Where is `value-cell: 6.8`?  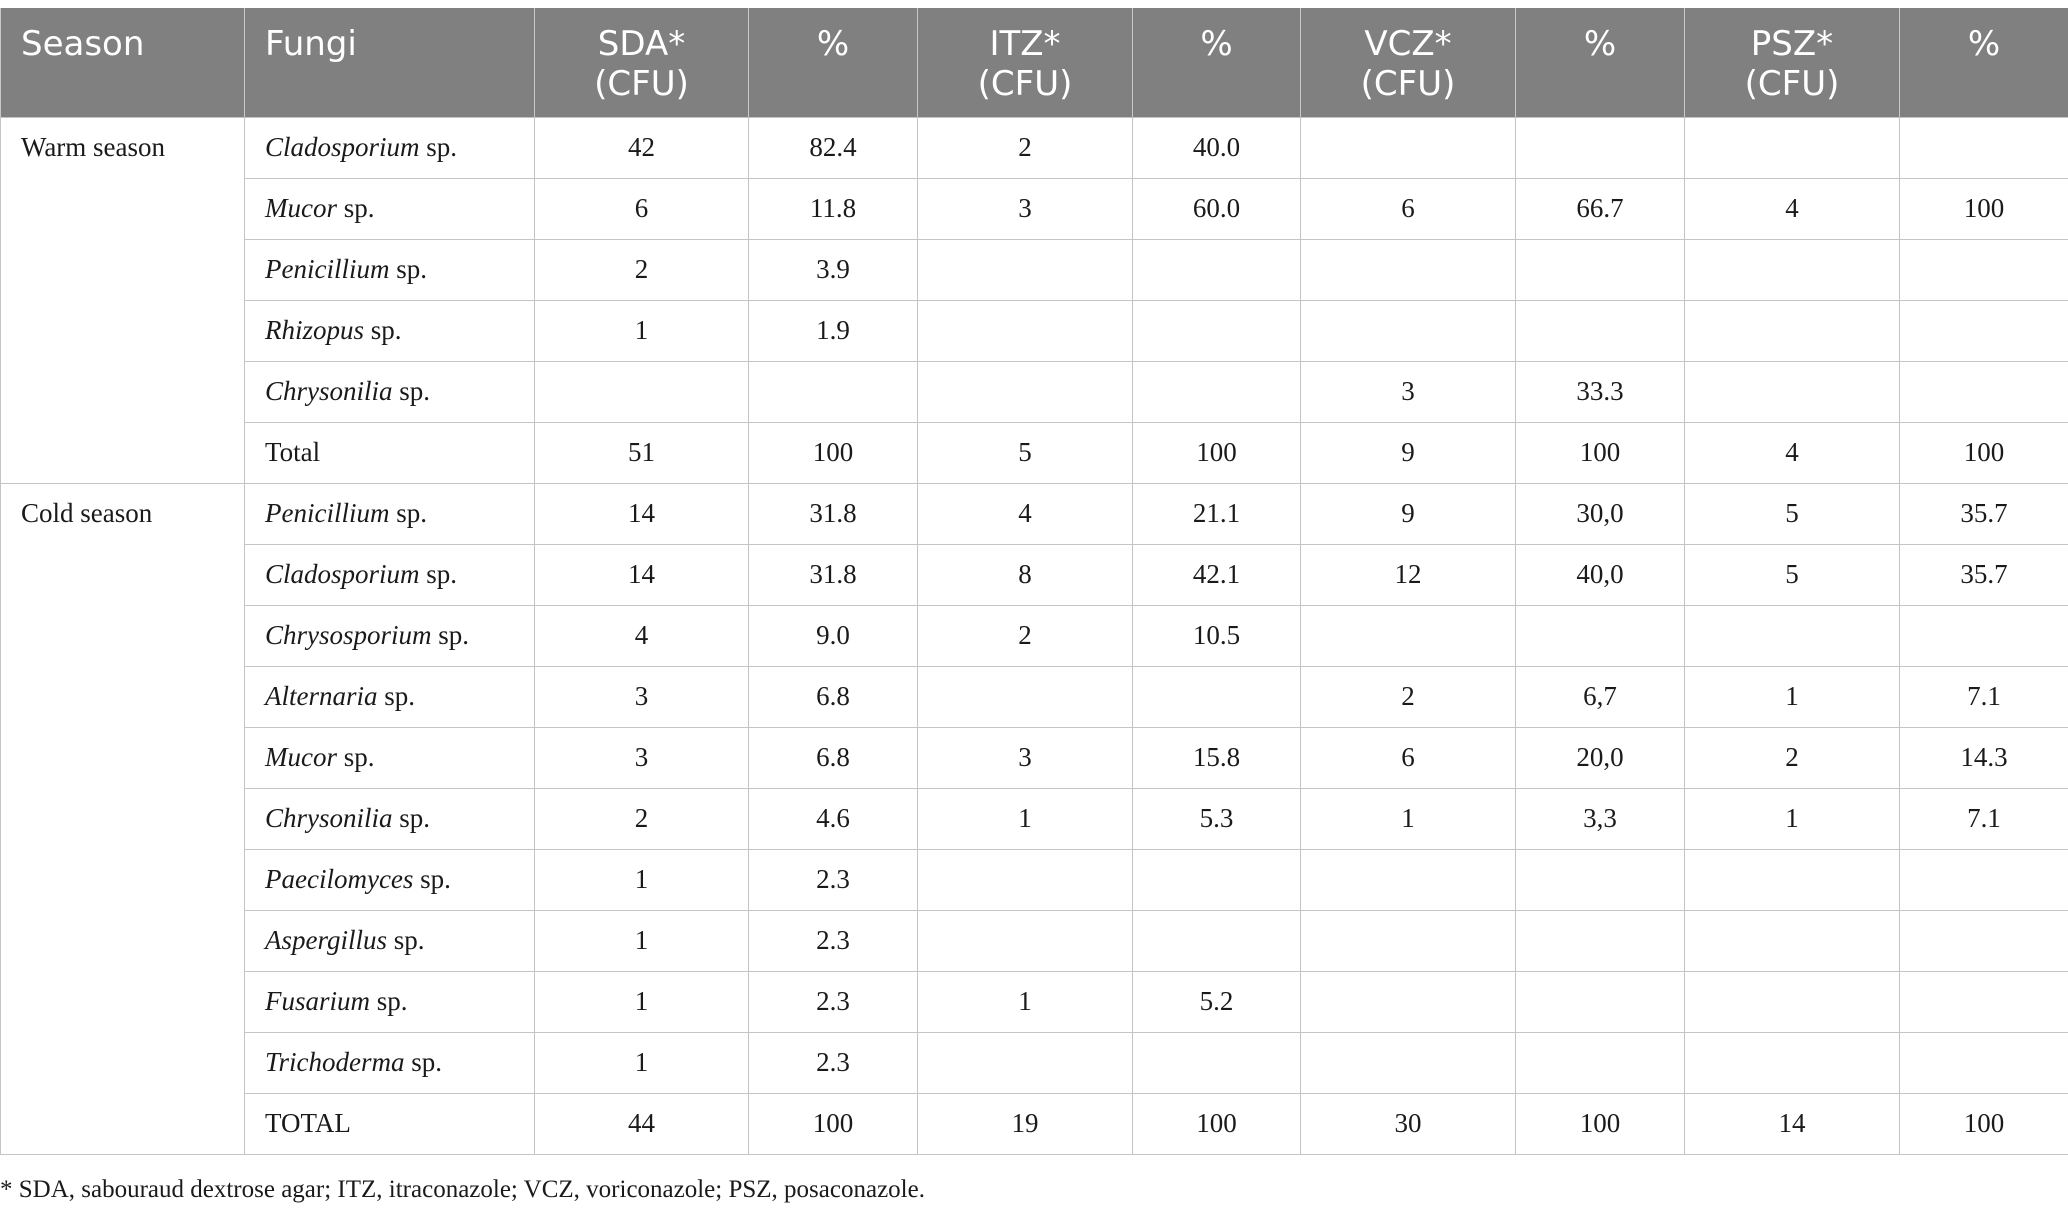
value-cell: 6.8 is located at coordinates (833, 696).